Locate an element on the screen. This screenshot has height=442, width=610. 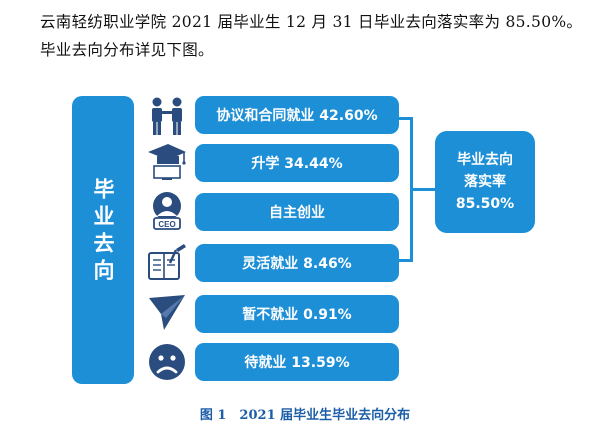
placement-rate-box: 毕业去向 落实率 85.50% is located at coordinates (485, 182).